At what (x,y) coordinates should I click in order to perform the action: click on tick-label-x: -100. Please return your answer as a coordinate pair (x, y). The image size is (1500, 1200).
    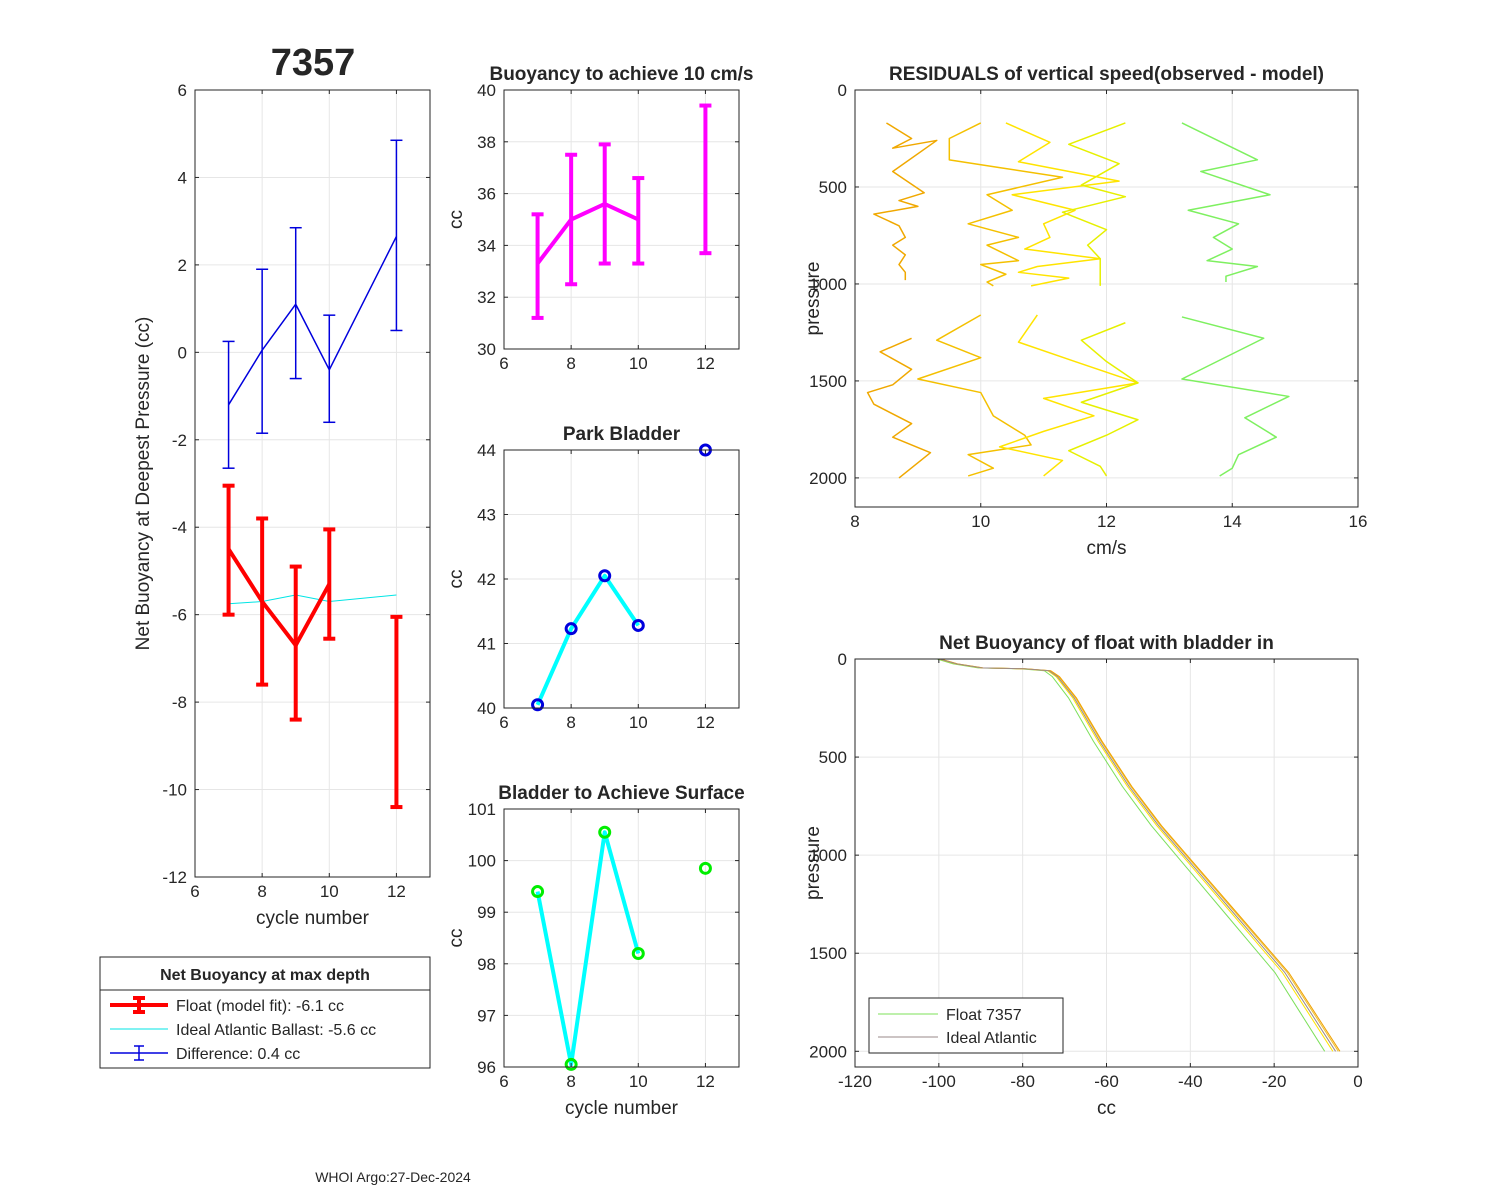
    Looking at the image, I should click on (939, 1081).